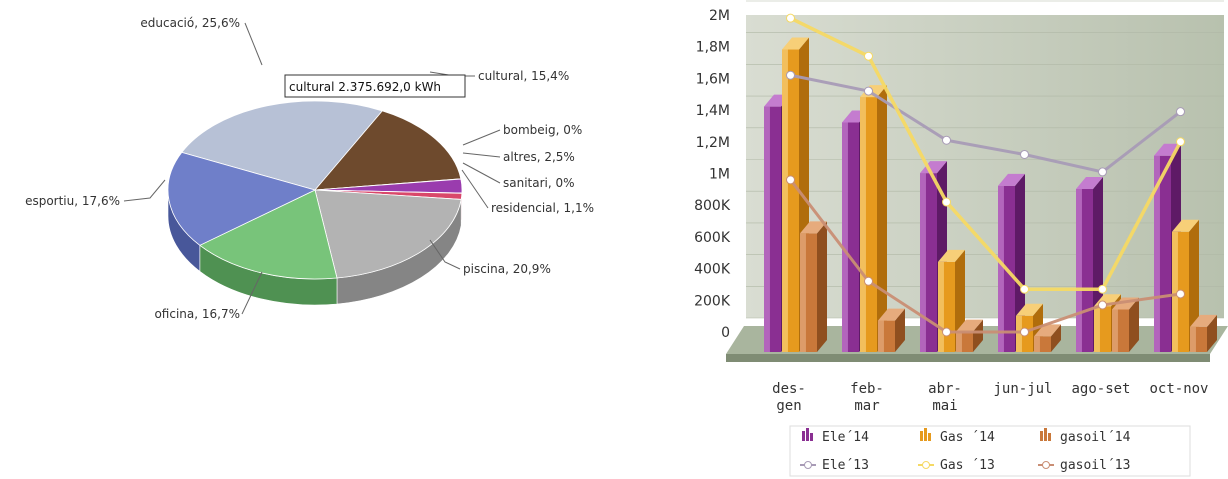 Image resolution: width=1228 pixels, height=479 pixels. What do you see at coordinates (719, 175) in the screenshot?
I see `y-tick-label: 1M` at bounding box center [719, 175].